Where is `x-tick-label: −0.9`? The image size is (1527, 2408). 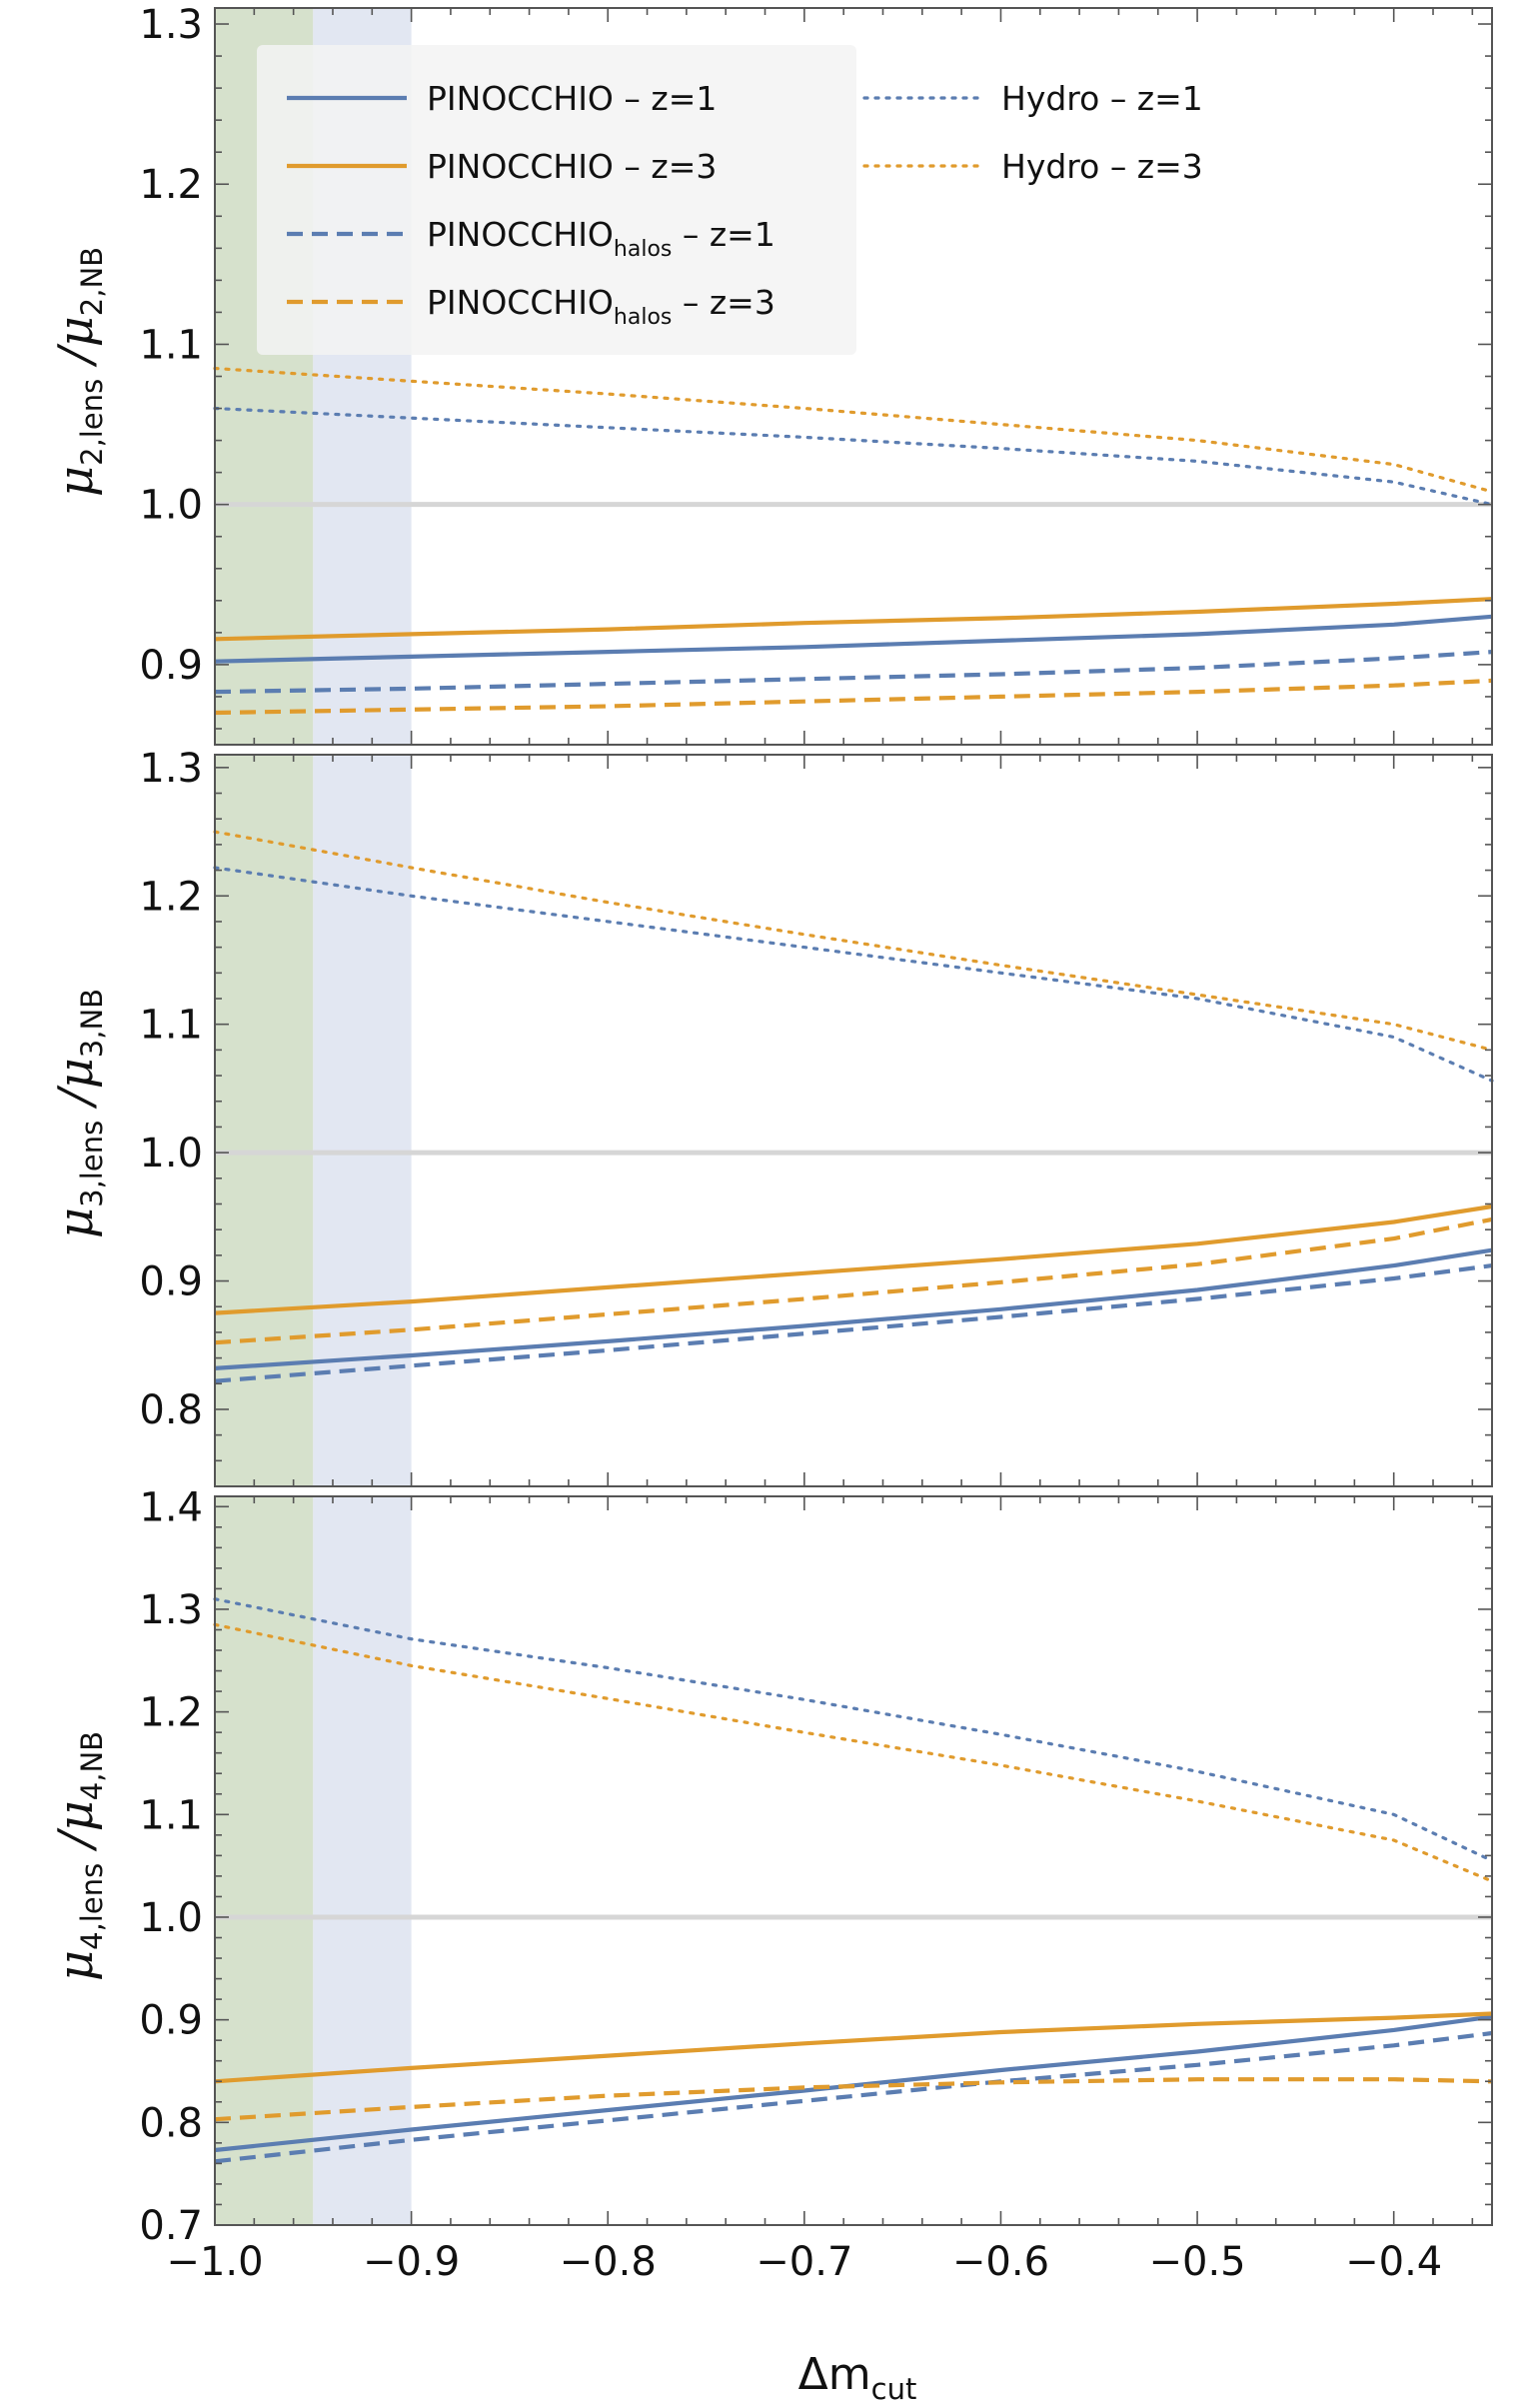 x-tick-label: −0.9 is located at coordinates (411, 2262).